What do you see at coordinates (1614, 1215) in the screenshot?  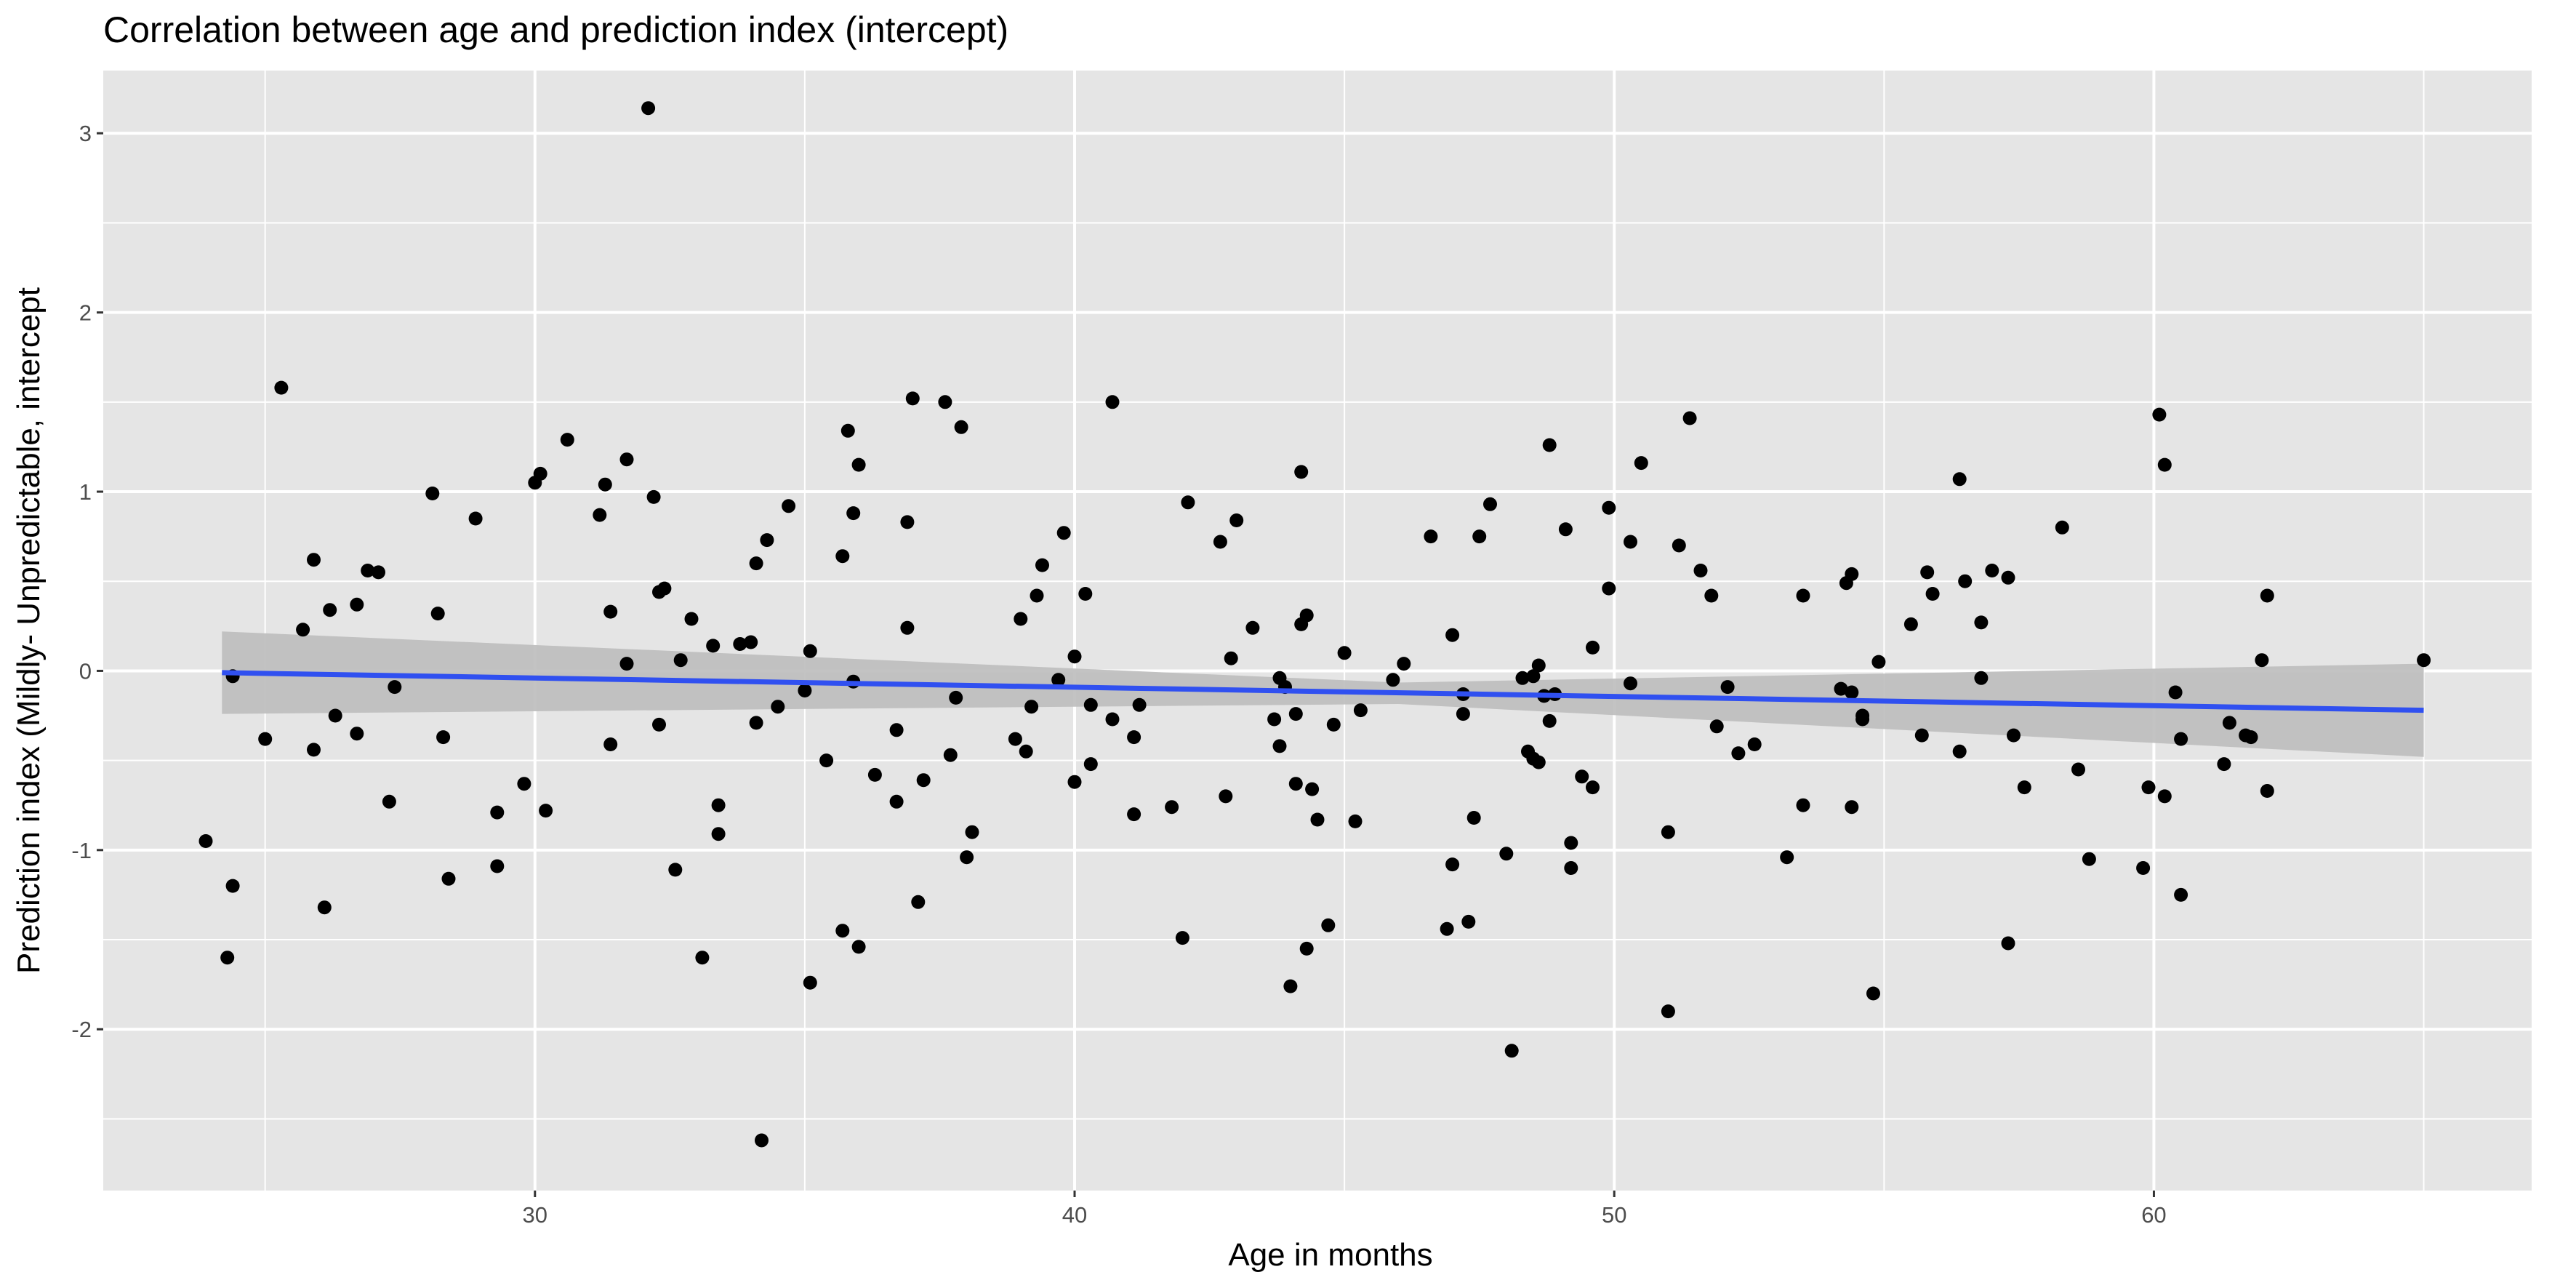 I see `x-tick-label: 50` at bounding box center [1614, 1215].